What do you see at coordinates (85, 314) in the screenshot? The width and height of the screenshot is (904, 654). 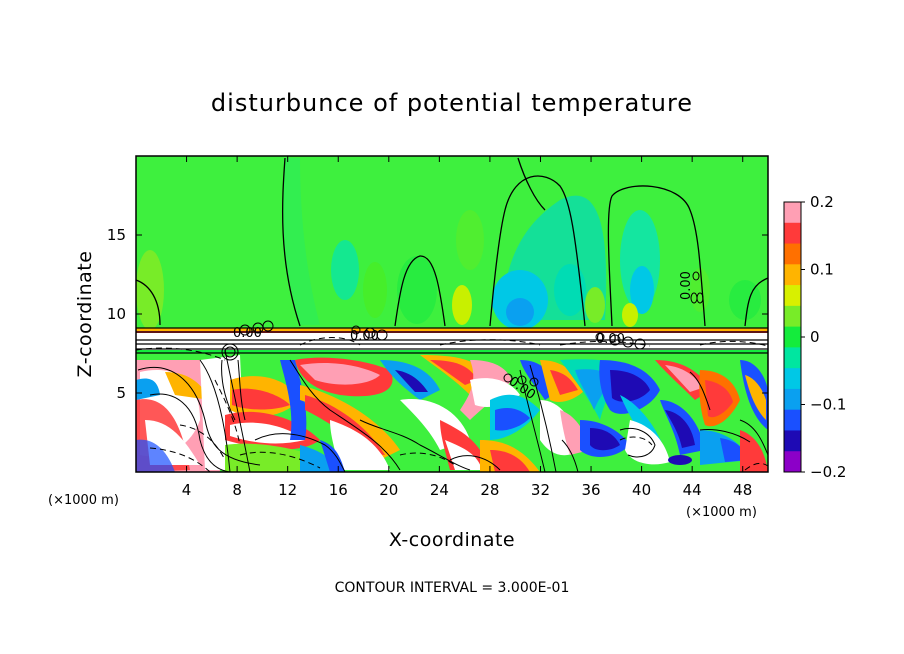 I see `y-axis-title: Z-coordinate` at bounding box center [85, 314].